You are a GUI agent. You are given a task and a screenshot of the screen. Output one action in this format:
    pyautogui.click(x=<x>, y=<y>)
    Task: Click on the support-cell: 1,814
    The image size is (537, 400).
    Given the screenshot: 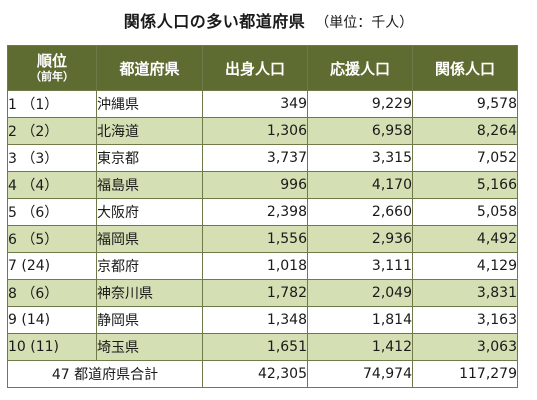 What is the action you would take?
    pyautogui.click(x=360, y=320)
    